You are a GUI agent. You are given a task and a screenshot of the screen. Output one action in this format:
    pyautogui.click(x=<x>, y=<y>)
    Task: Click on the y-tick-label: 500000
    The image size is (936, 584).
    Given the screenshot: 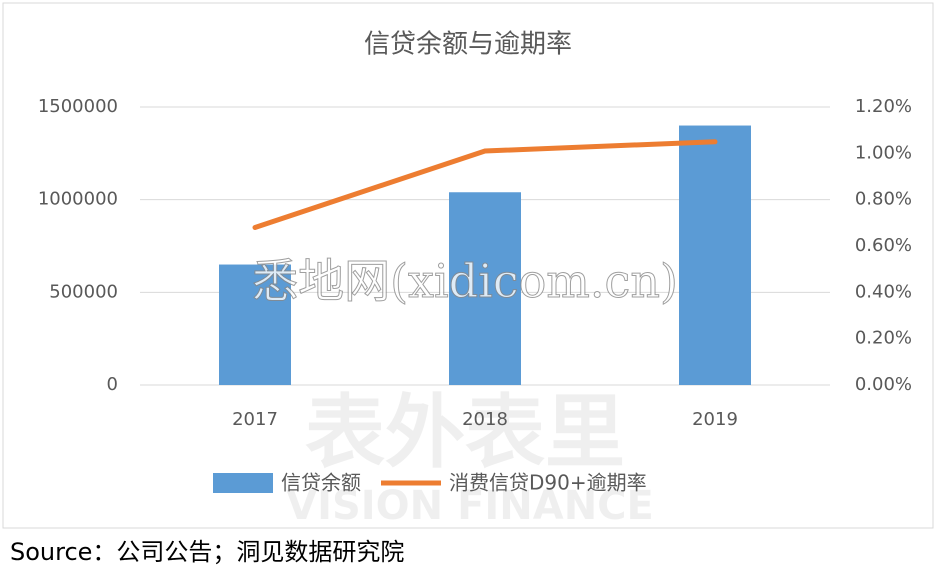 What is the action you would take?
    pyautogui.click(x=83, y=291)
    